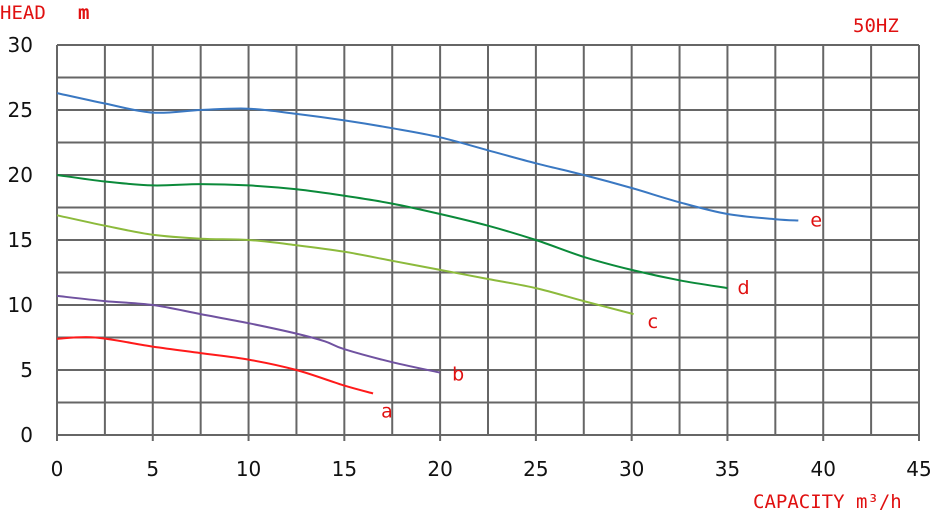  What do you see at coordinates (20, 175) in the screenshot?
I see `y-tick-label: 20` at bounding box center [20, 175].